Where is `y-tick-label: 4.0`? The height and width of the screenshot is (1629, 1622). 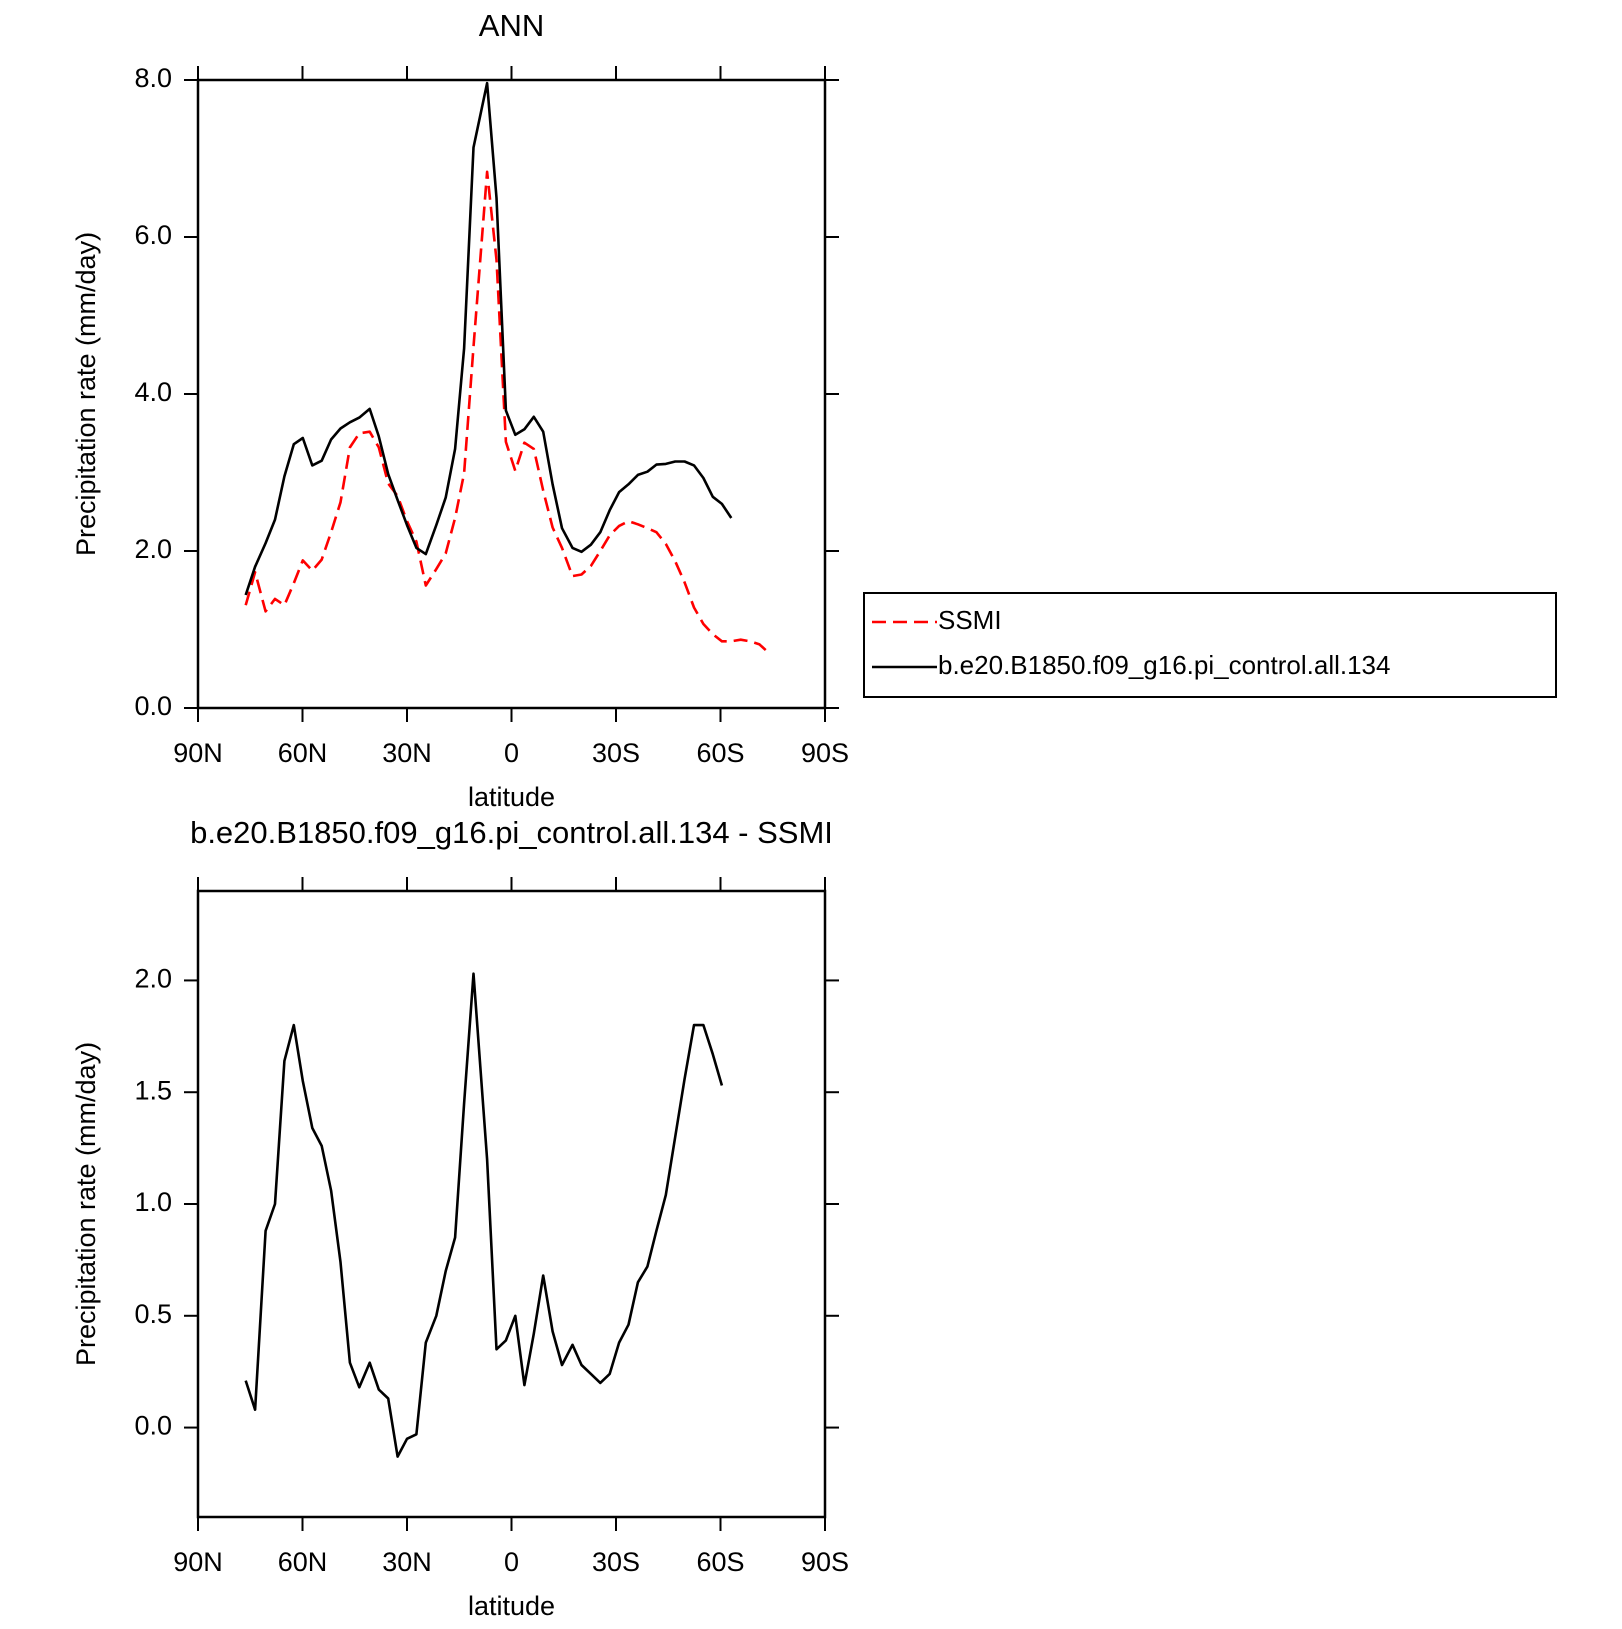
y-tick-label: 4.0 is located at coordinates (153, 392).